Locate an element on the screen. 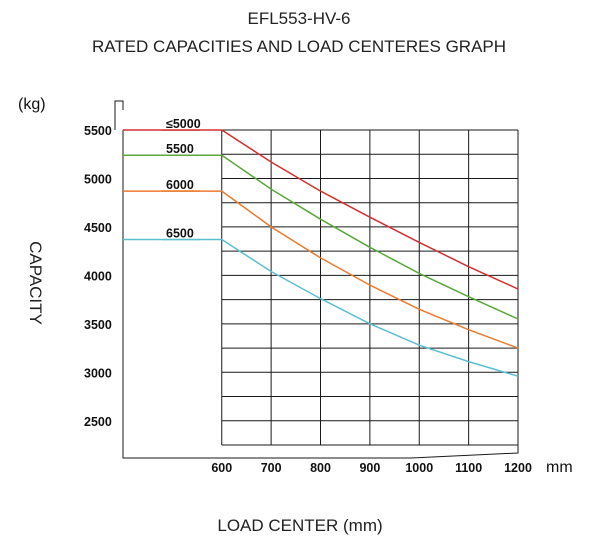  x-tick-label: 1100 is located at coordinates (468, 468).